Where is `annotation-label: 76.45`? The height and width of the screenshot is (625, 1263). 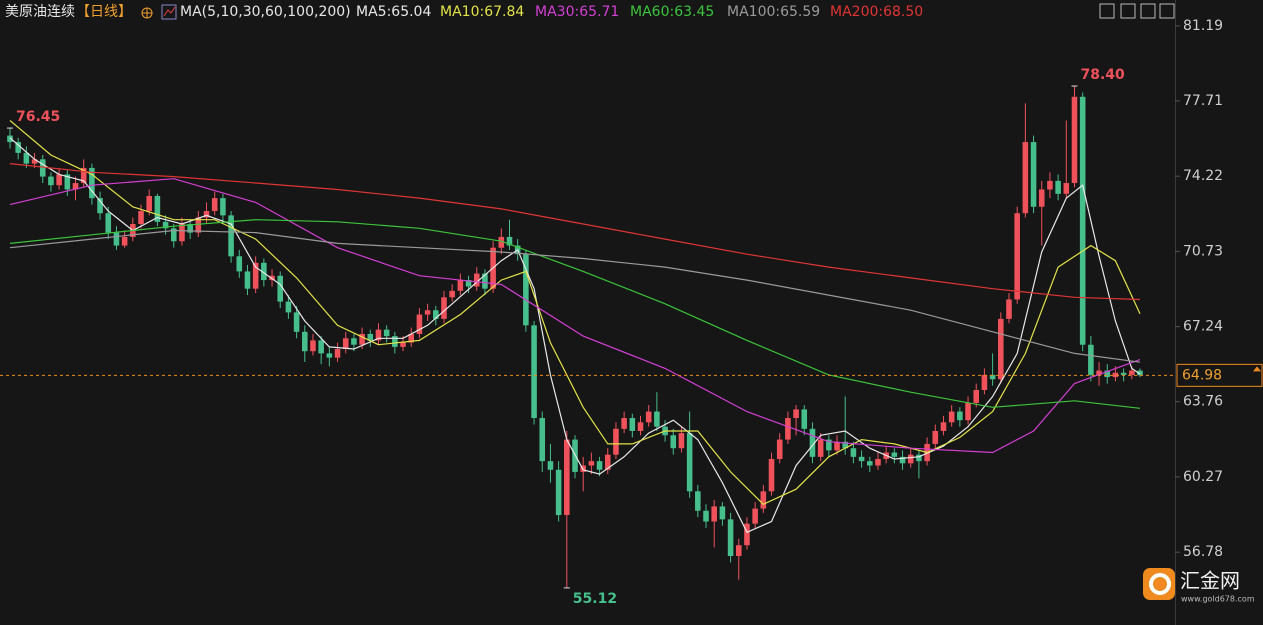
annotation-label: 76.45 is located at coordinates (38, 117).